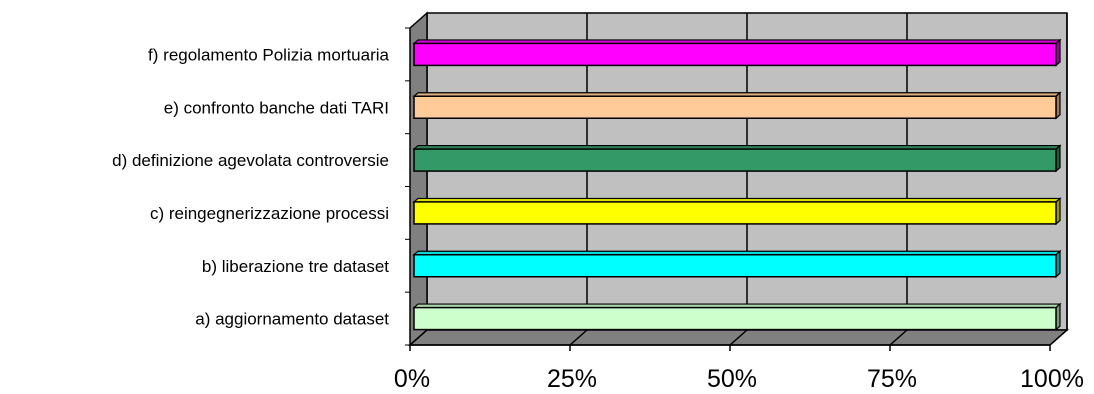 Image resolution: width=1094 pixels, height=394 pixels. I want to click on category-label: e) confronto banche dati TARI, so click(276, 107).